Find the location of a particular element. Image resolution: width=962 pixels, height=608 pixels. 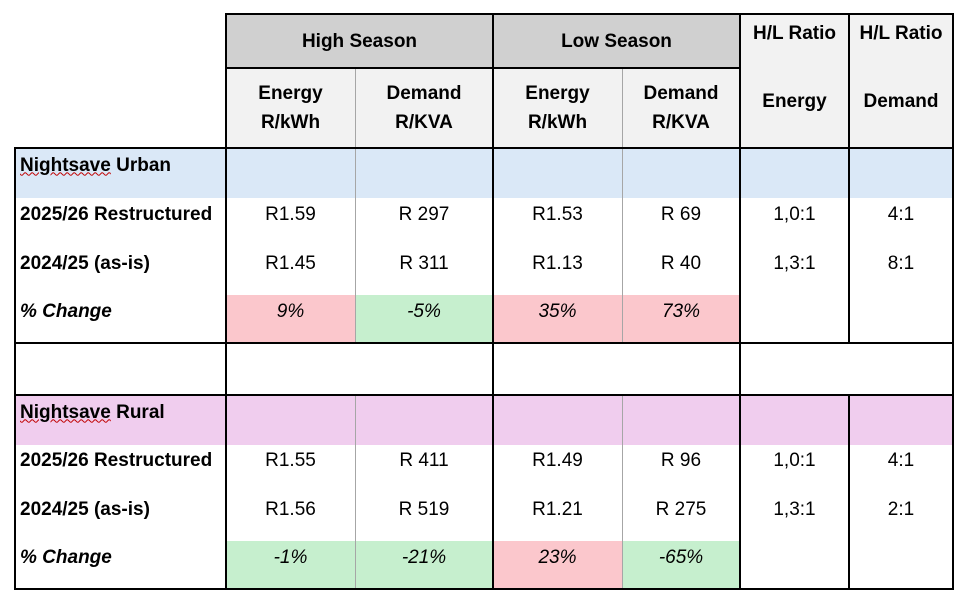

rural-change-high-energy: -1% is located at coordinates (290, 565).